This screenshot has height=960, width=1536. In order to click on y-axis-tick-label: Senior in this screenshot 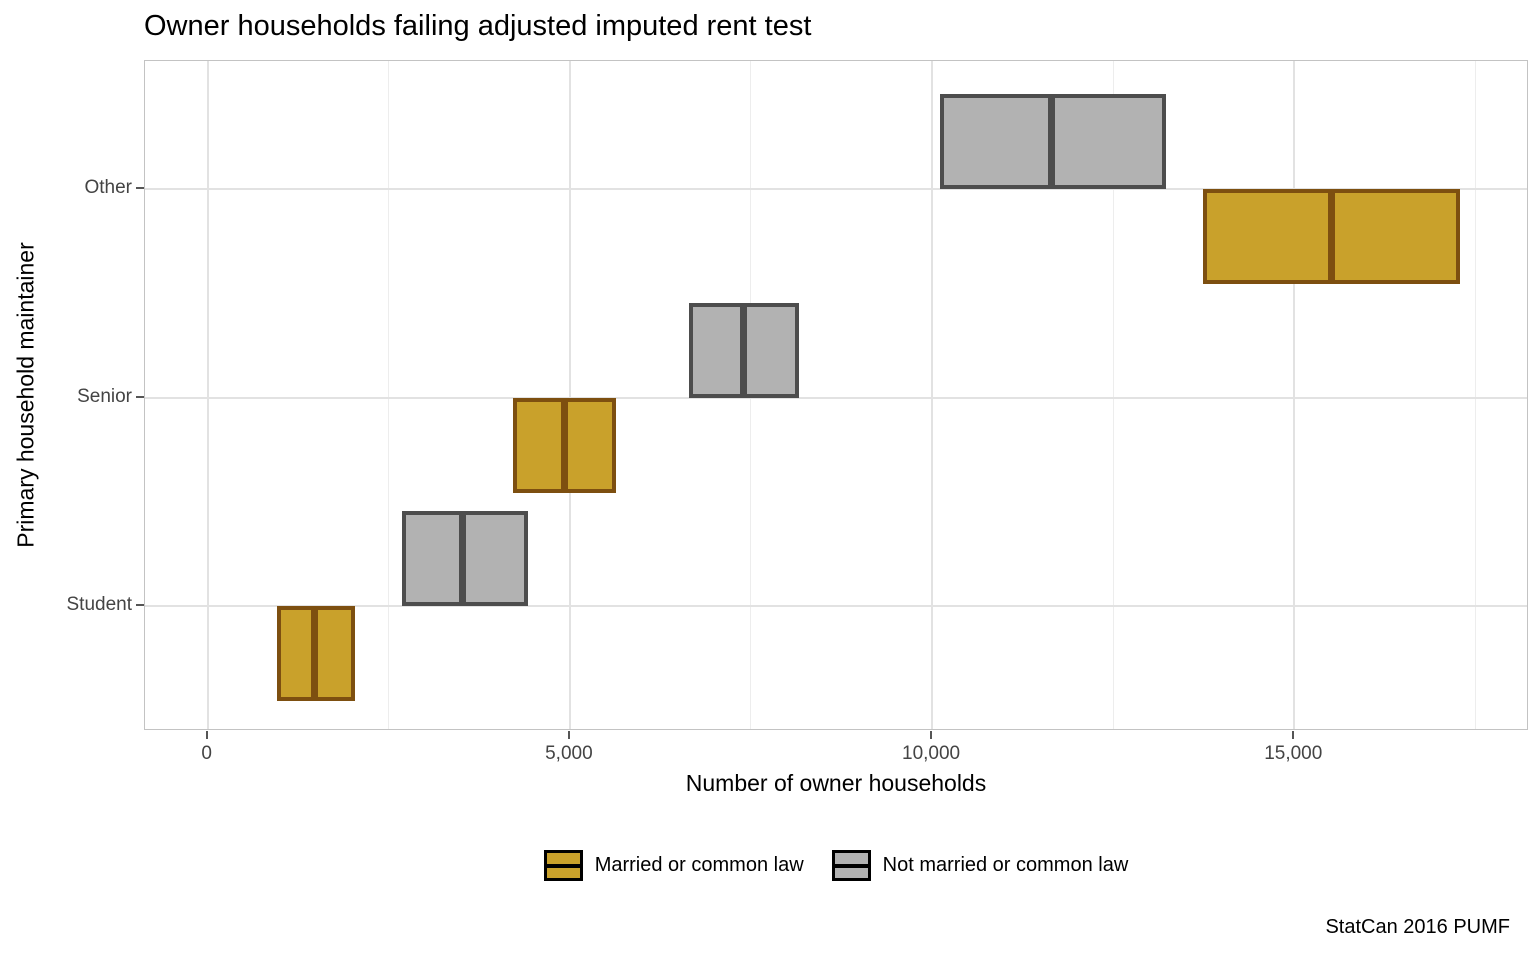, I will do `click(104, 396)`.